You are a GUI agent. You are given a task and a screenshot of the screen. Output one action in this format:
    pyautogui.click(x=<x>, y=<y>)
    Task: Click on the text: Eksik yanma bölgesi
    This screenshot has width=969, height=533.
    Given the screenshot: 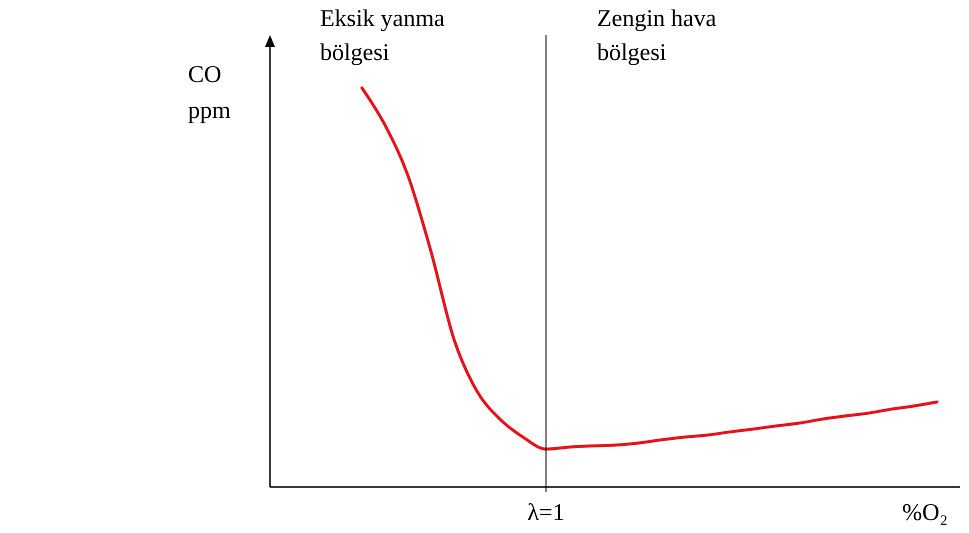 What is the action you would take?
    pyautogui.click(x=382, y=36)
    